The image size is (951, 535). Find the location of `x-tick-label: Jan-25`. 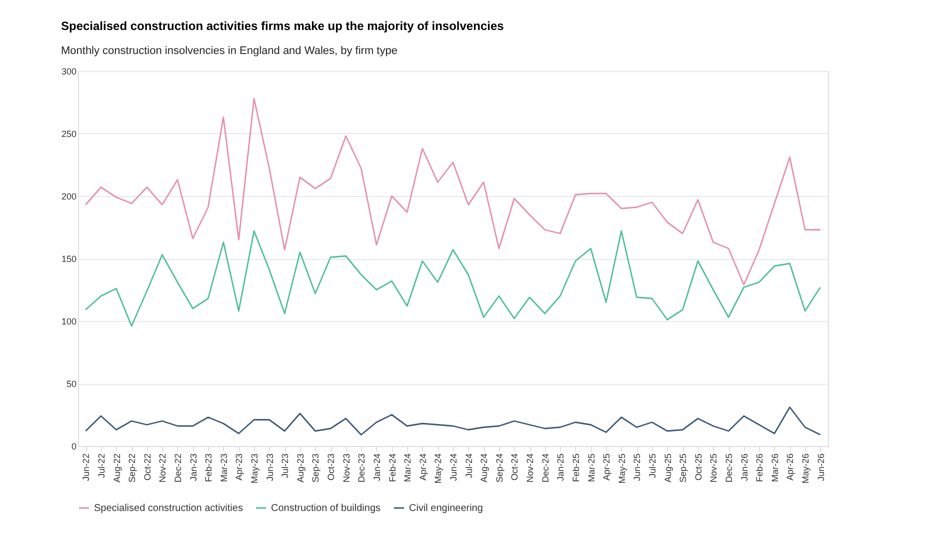

x-tick-label: Jan-25 is located at coordinates (561, 468).